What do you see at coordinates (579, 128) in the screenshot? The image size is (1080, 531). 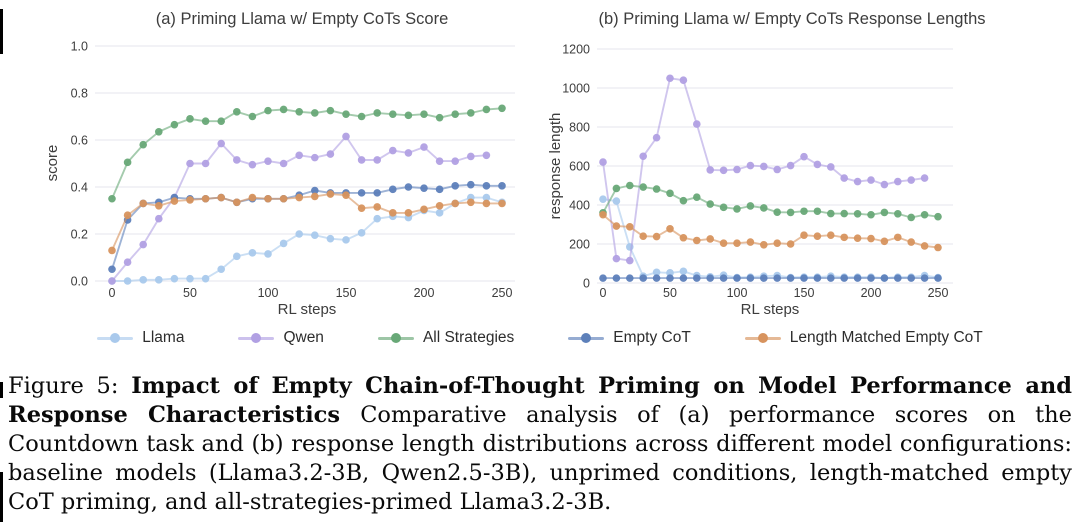 I see `y-tick-label: 800` at bounding box center [579, 128].